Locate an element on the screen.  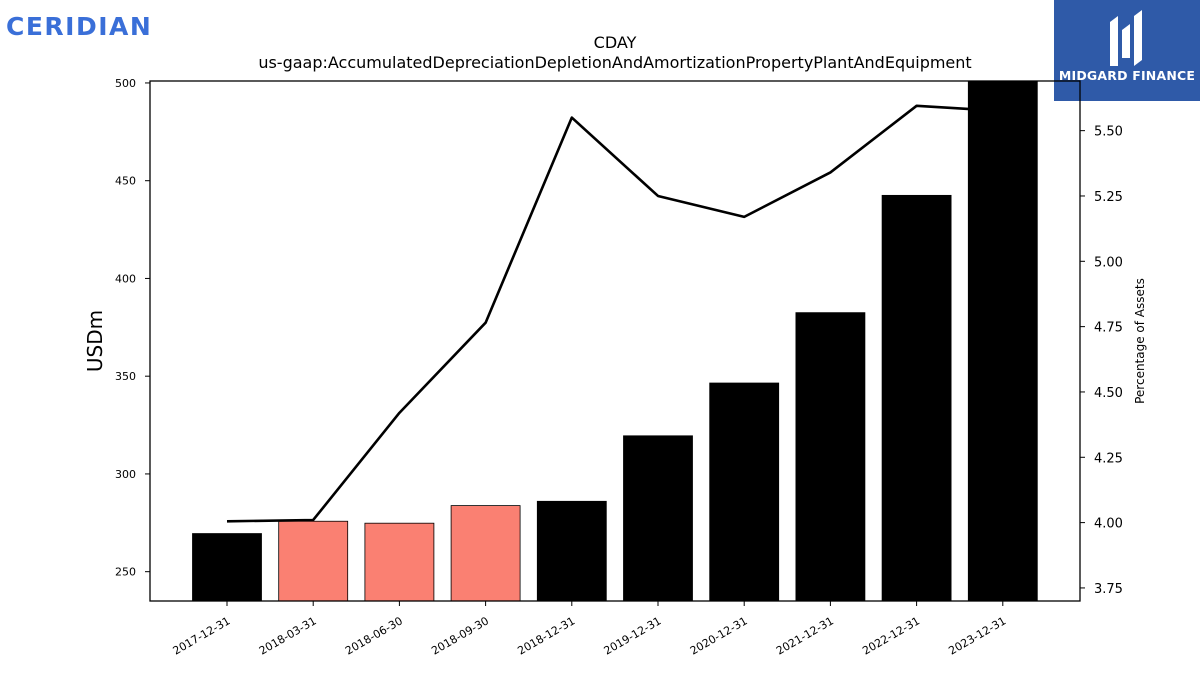
y2-tick-label: 4.25 is located at coordinates (1108, 458).